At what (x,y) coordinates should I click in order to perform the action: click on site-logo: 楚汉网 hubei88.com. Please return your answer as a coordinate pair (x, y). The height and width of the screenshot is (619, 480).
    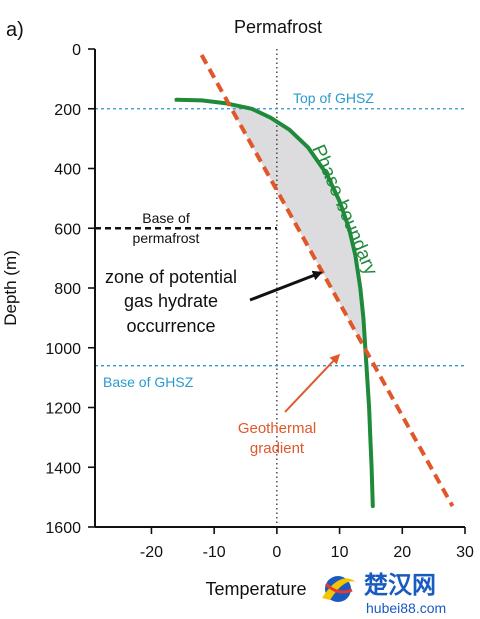
    Looking at the image, I should click on (384, 594).